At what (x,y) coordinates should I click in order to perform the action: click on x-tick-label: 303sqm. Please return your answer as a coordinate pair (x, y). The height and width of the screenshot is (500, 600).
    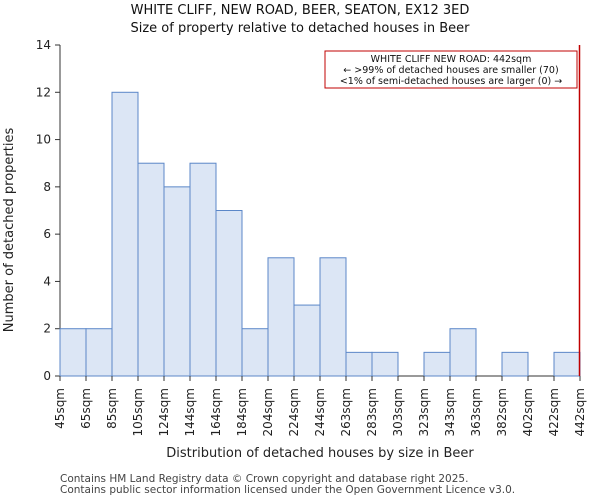
    Looking at the image, I should click on (398, 412).